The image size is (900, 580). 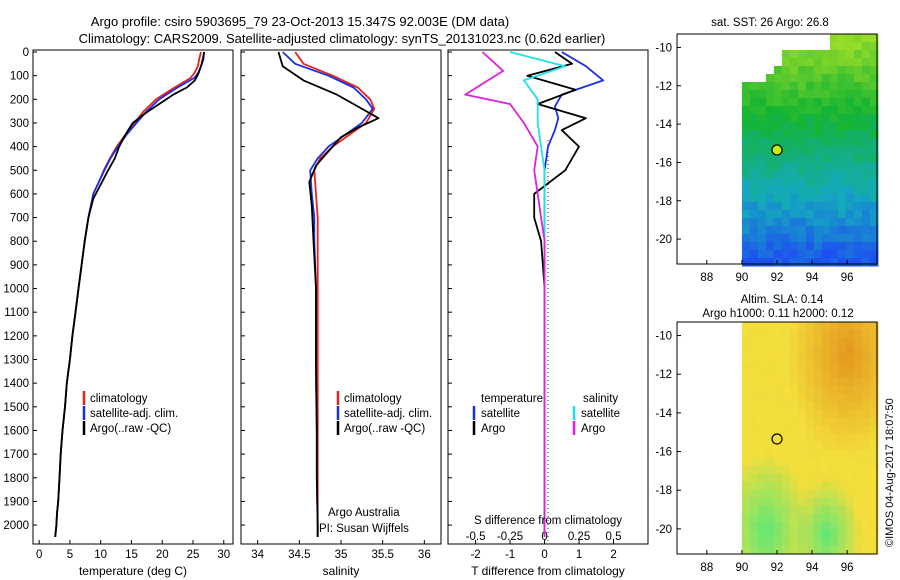 What do you see at coordinates (16, 526) in the screenshot?
I see `depth-tick-label: 2000` at bounding box center [16, 526].